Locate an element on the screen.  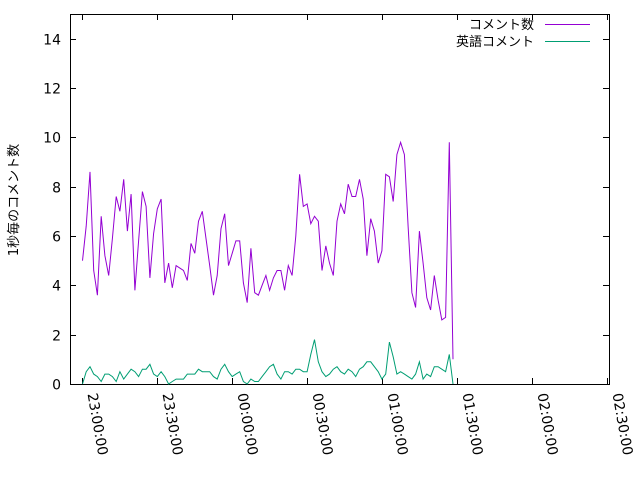
x-tick-label: 02:00:00 is located at coordinates (547, 424).